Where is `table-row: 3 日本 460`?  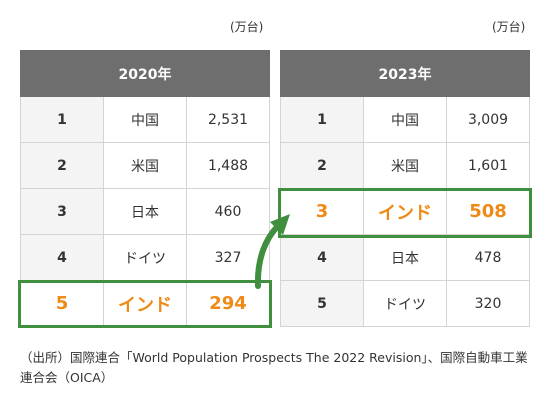 table-row: 3 日本 460 is located at coordinates (145, 211).